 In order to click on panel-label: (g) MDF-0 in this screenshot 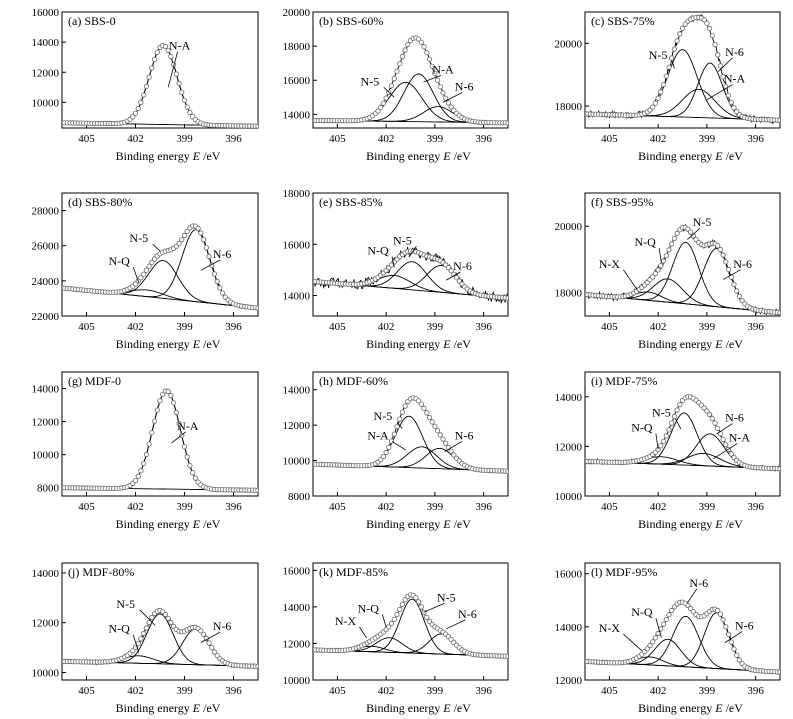, I will do `click(94, 381)`.